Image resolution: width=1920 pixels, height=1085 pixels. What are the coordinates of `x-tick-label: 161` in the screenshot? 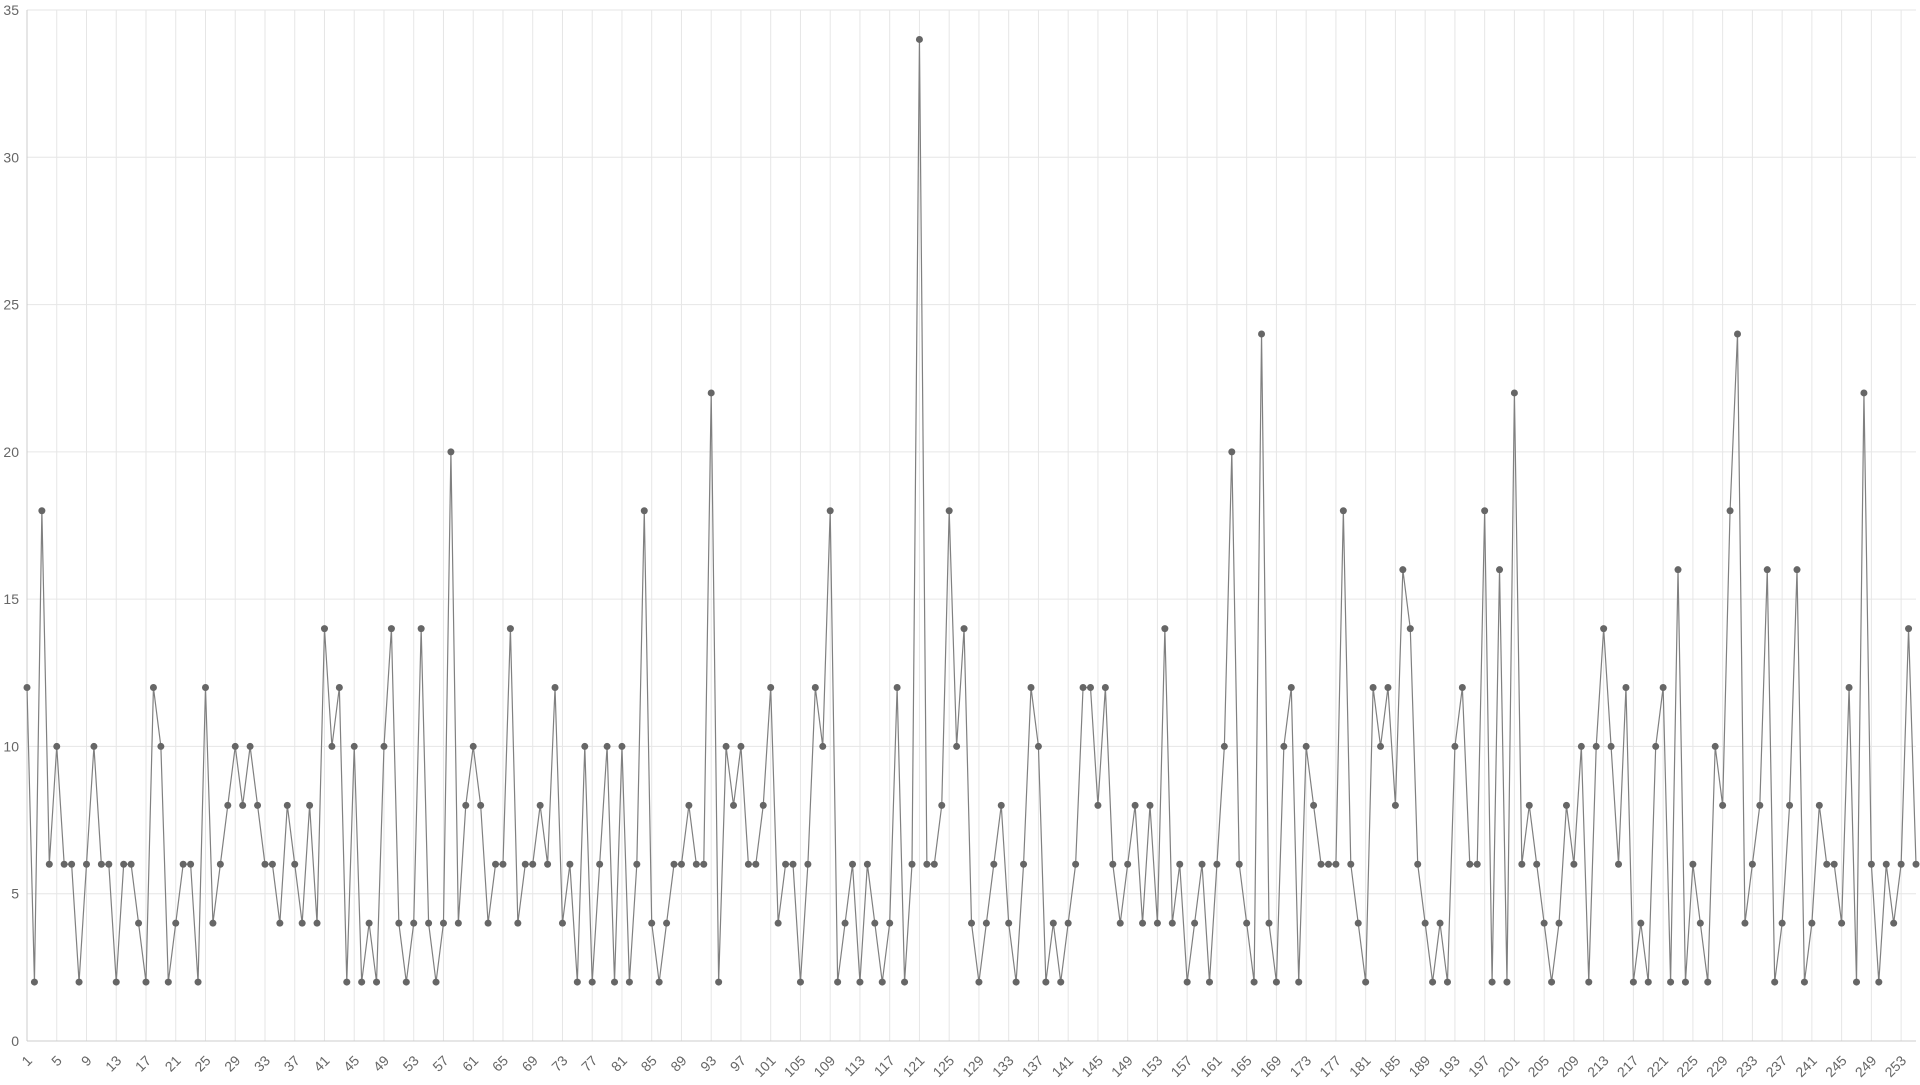 It's located at (1211, 1066).